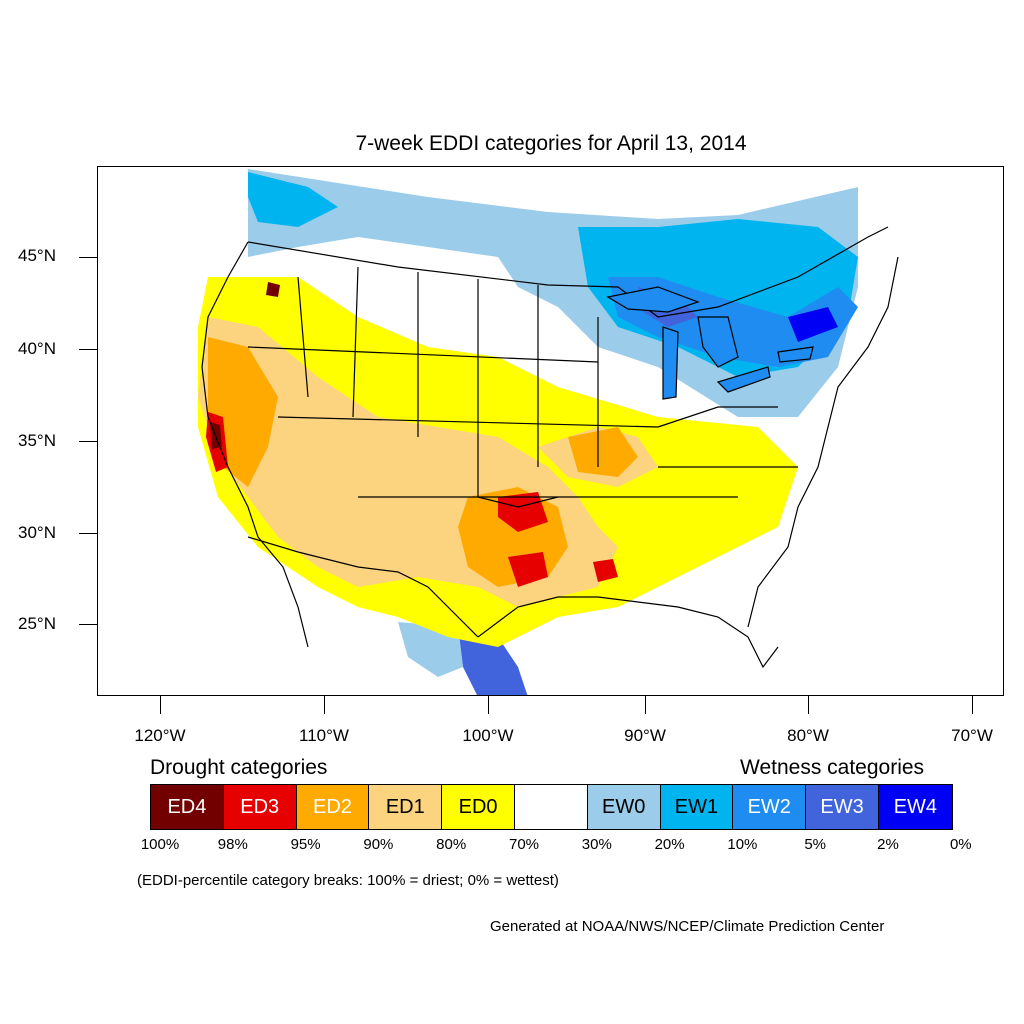 Image resolution: width=1024 pixels, height=1024 pixels. What do you see at coordinates (718, 342) in the screenshot?
I see `lake-huron` at bounding box center [718, 342].